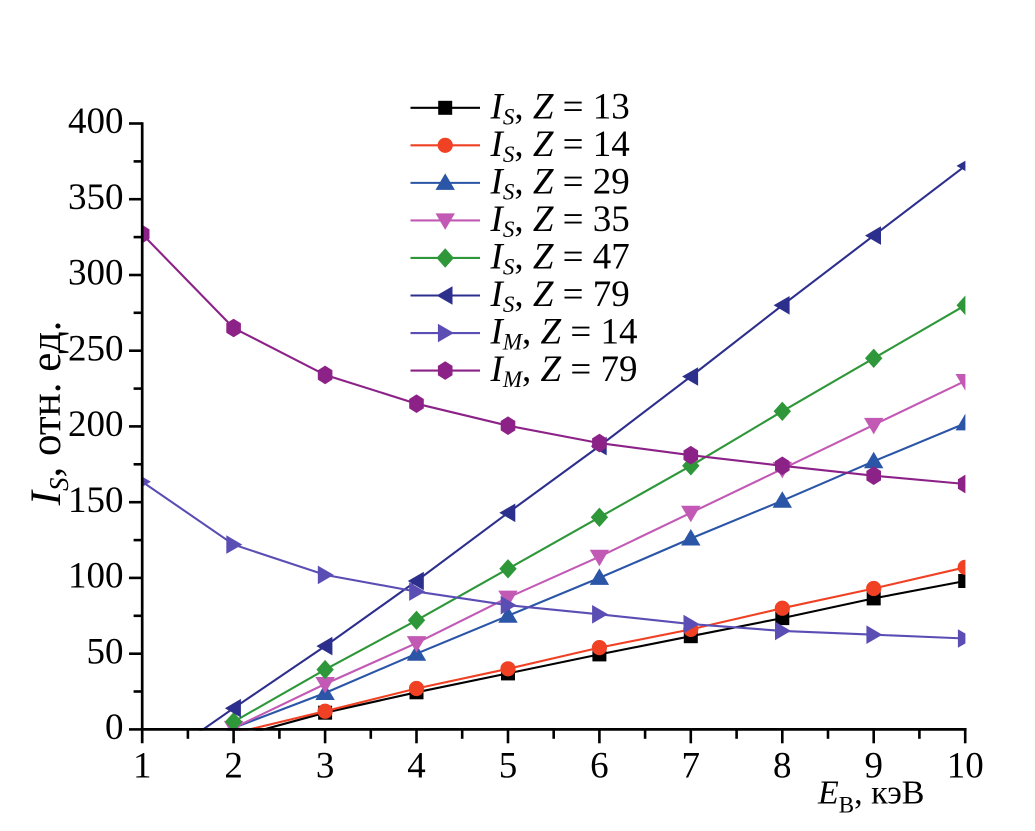 This screenshot has height=831, width=1035. What do you see at coordinates (96, 576) in the screenshot?
I see `svg-text: 100` at bounding box center [96, 576].